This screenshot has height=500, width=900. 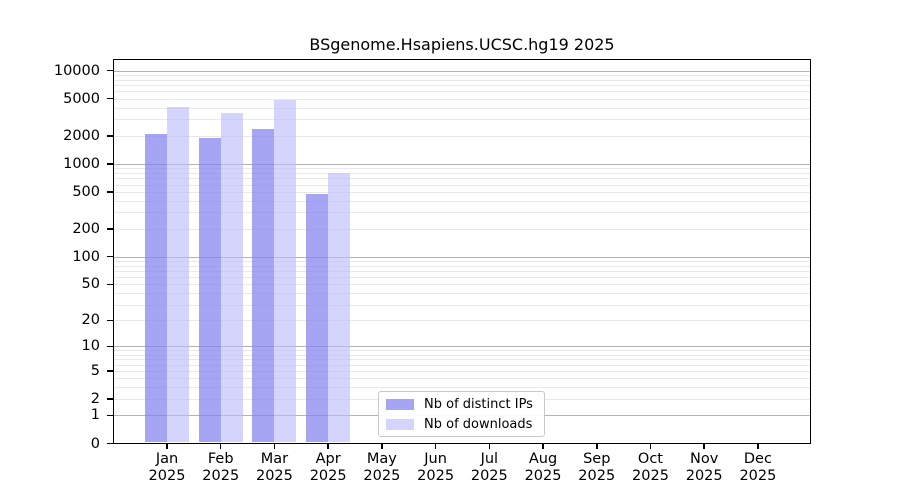 What do you see at coordinates (167, 467) in the screenshot?
I see `x-axis-tick-label: Jan 2025` at bounding box center [167, 467].